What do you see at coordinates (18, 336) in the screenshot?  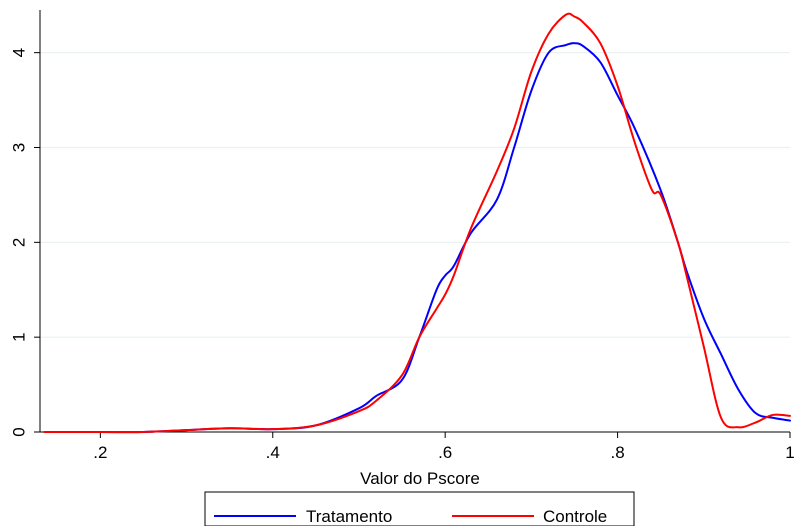 I see `y-tick-label-1: 1` at bounding box center [18, 336].